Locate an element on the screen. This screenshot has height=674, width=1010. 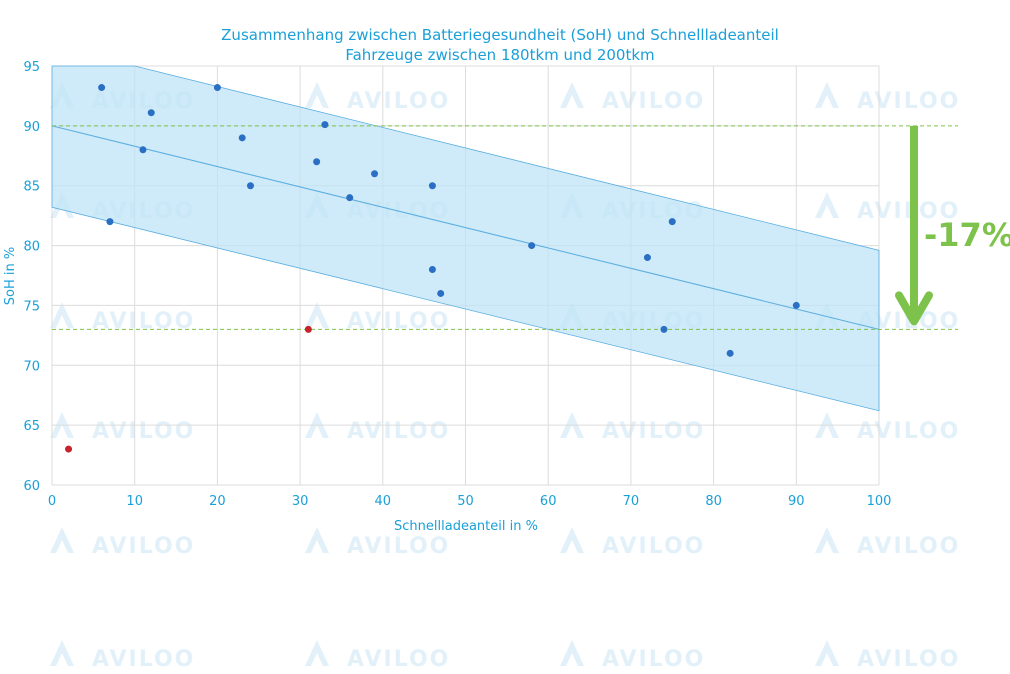
chart-subtitle: Fahrzeuge zwischen 180tkm und 200tkm is located at coordinates (499, 55).